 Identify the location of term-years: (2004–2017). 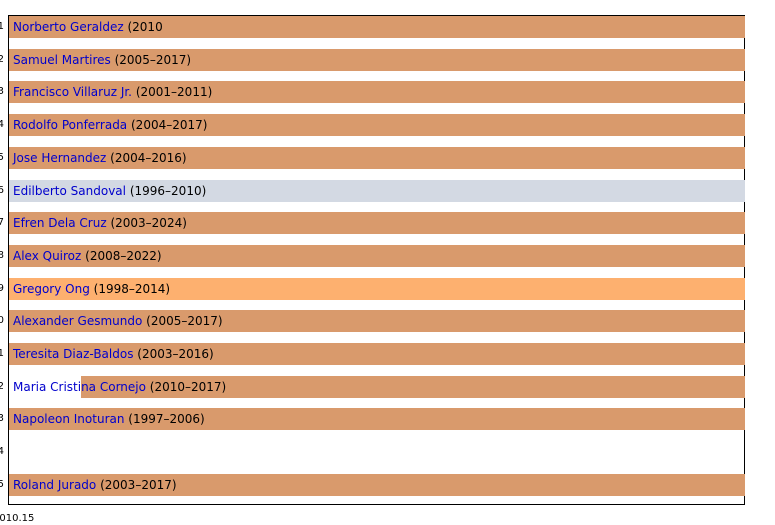
(169, 125).